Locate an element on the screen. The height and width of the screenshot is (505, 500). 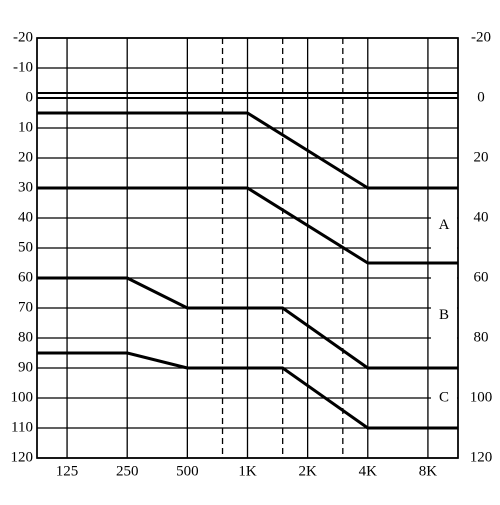
y-tick-label: 60 is located at coordinates (25, 277).